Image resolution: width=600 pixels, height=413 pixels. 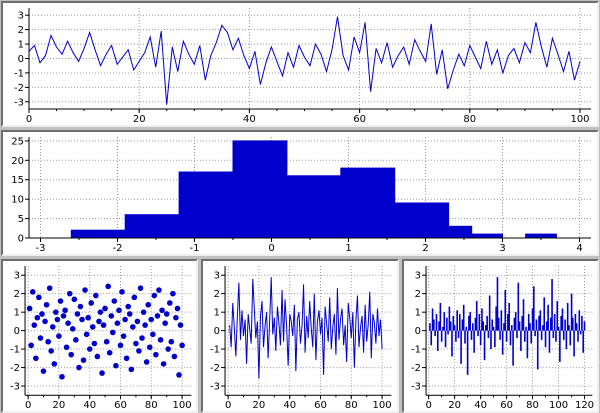 I want to click on x-tick-label: -3, so click(x=41, y=248).